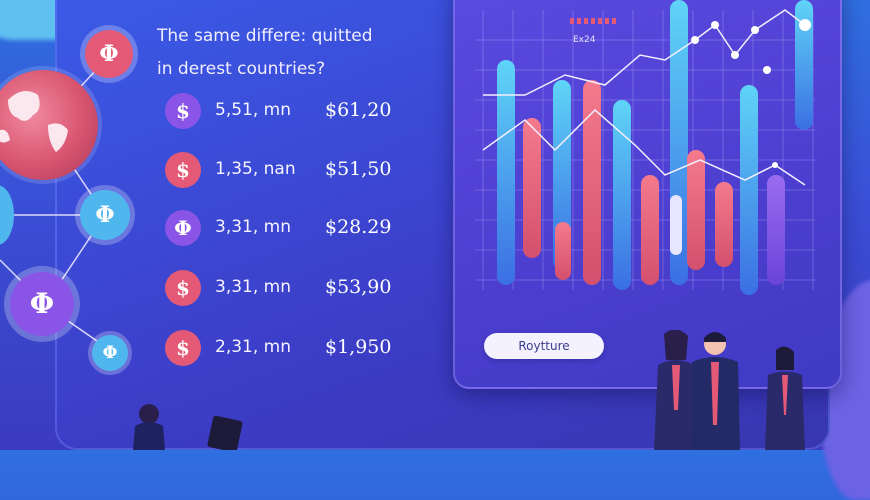 The height and width of the screenshot is (500, 870). I want to click on list-item: $ 2,31, mn $1,950, so click(290, 349).